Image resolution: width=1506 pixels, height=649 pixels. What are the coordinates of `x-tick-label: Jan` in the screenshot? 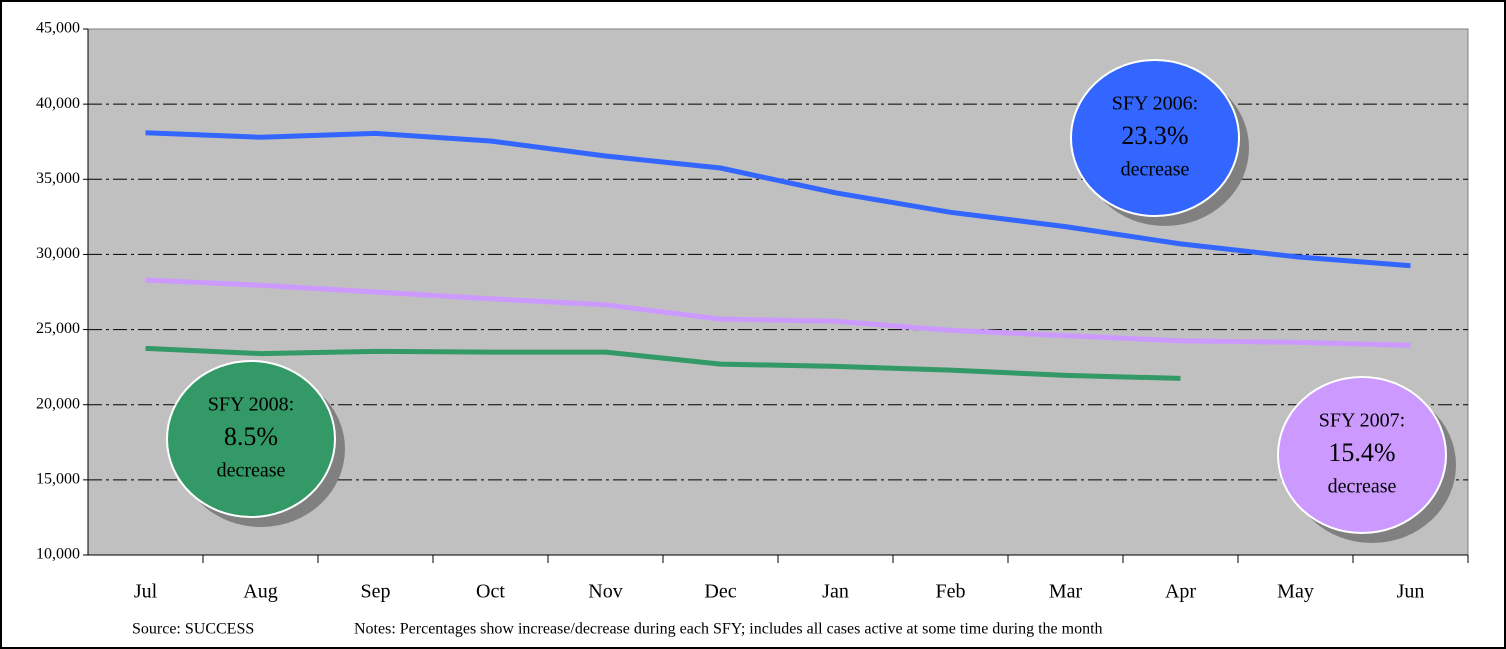 It's located at (835, 592).